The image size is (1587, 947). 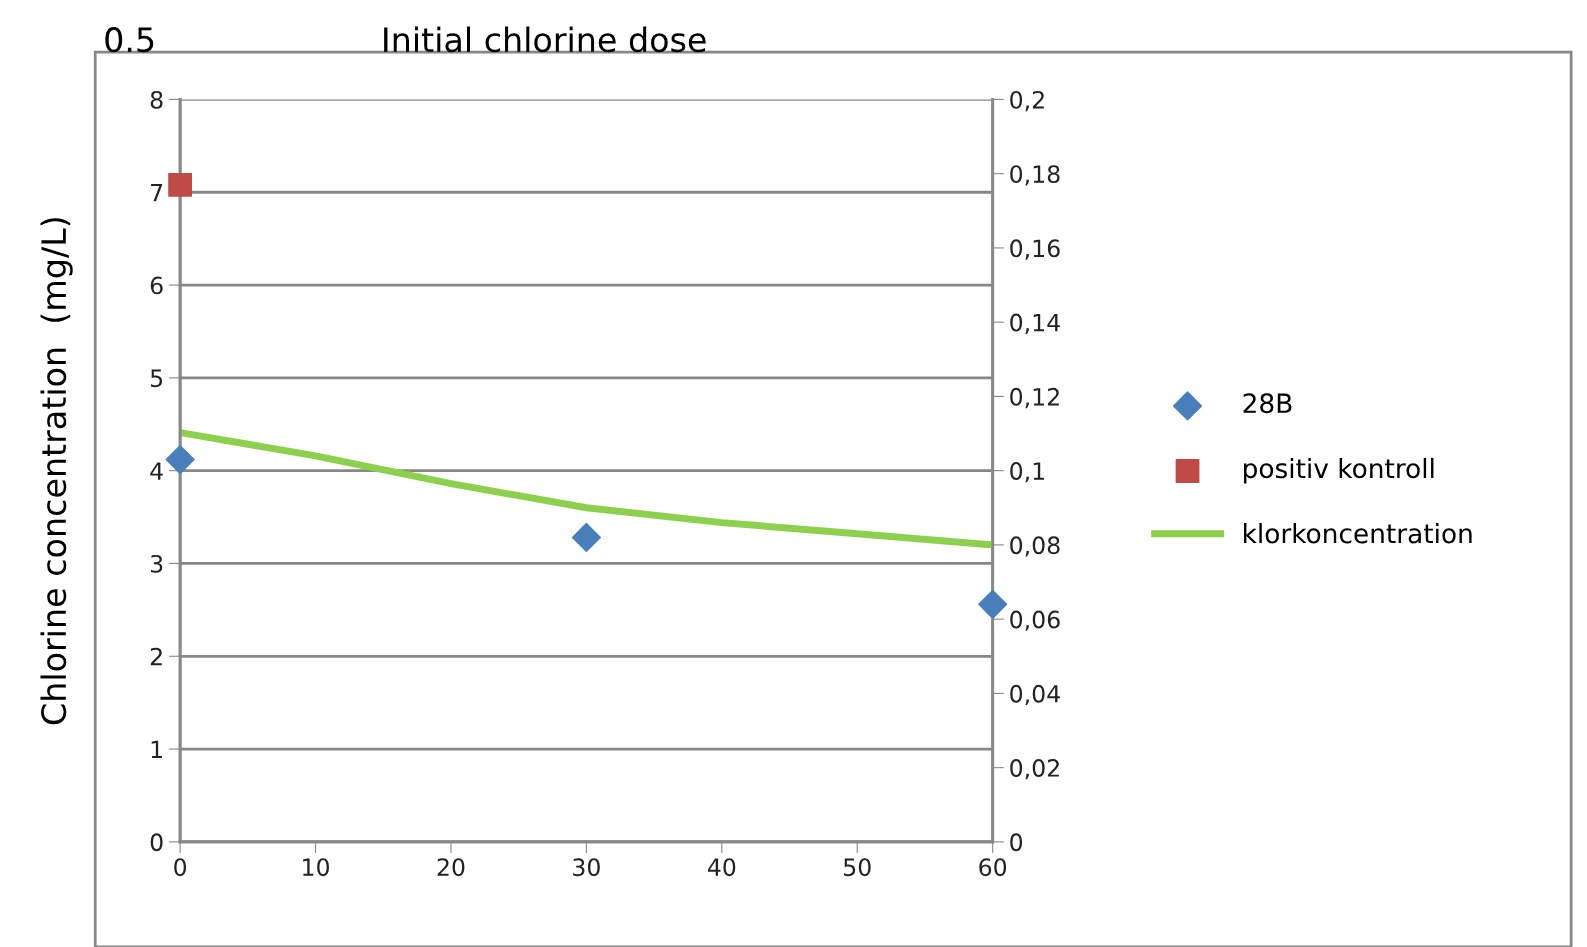 I want to click on y2-tick-label: 0,1, so click(x=1027, y=472).